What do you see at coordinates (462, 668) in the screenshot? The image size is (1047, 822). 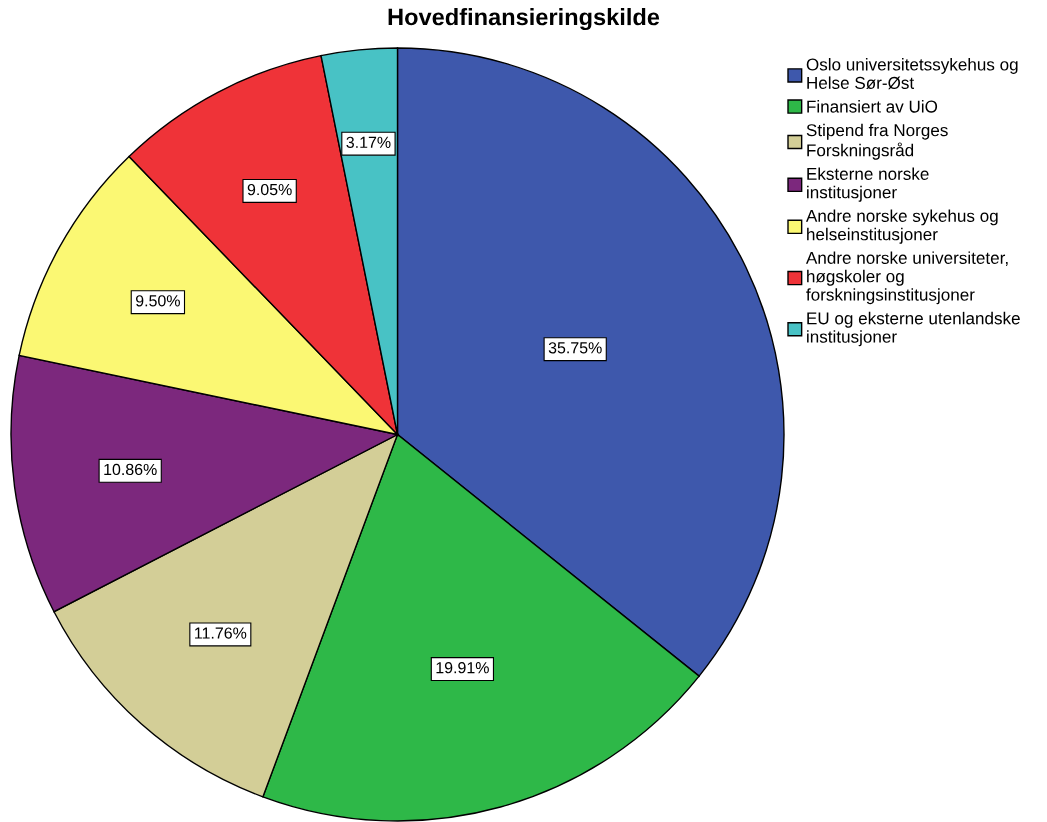 I see `data-label: 19.91%` at bounding box center [462, 668].